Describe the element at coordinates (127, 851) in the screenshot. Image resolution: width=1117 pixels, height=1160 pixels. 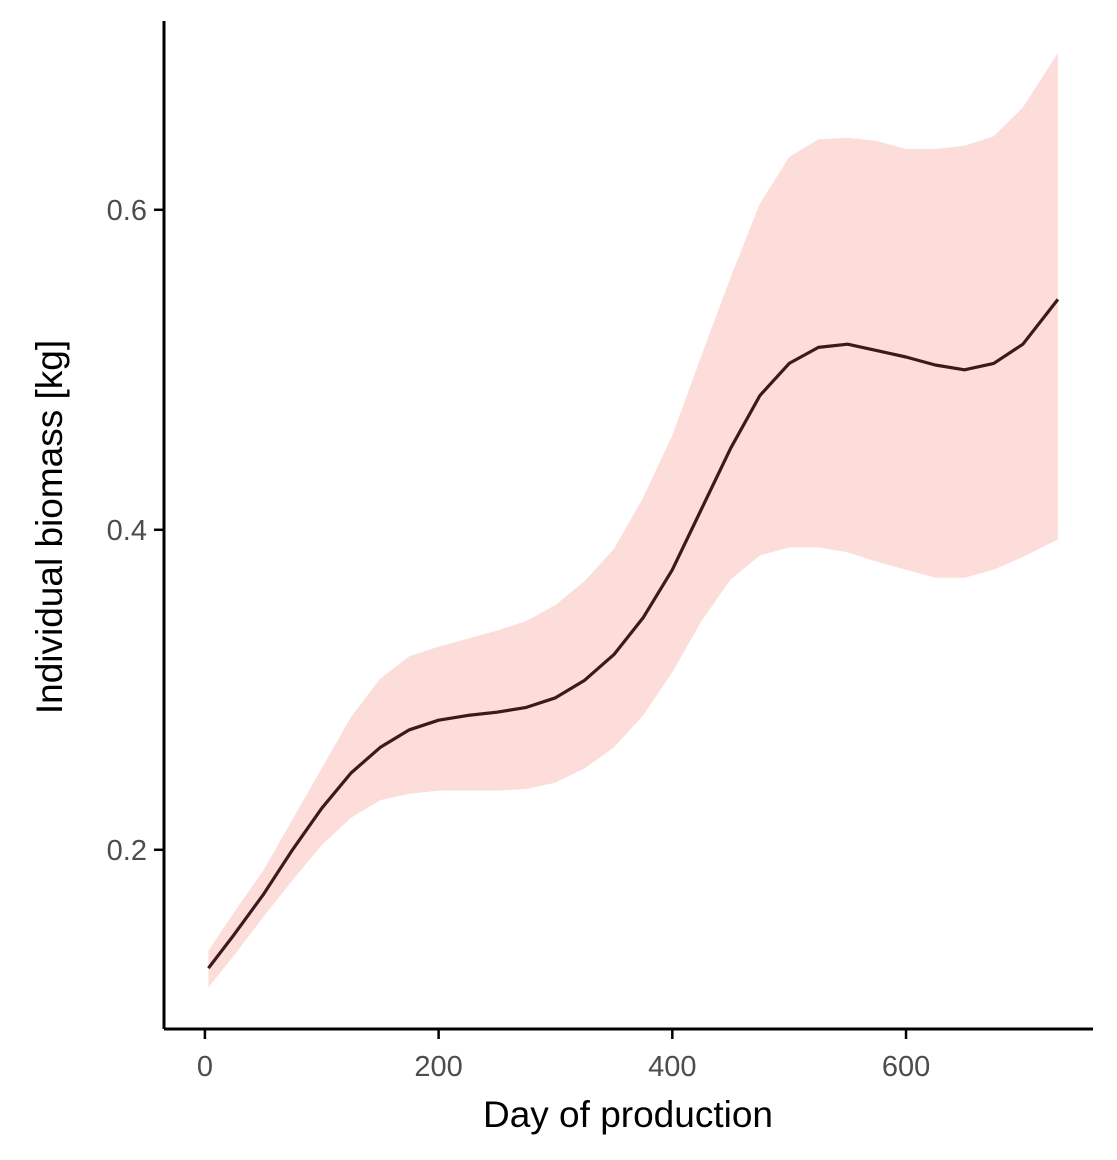
I see `y-tick-label: 0.2` at that location.